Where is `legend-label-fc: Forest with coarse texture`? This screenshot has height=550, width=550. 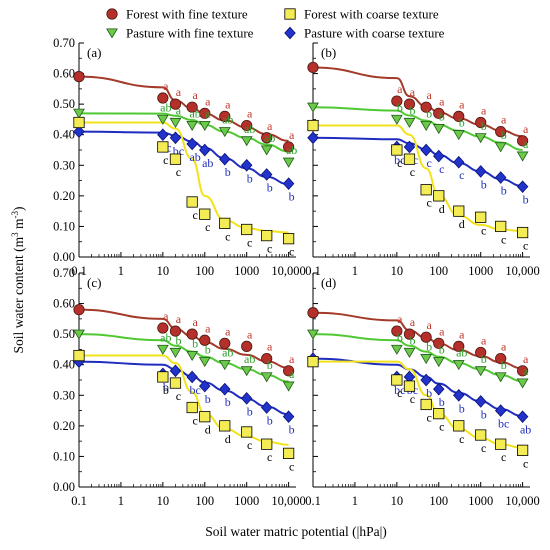 legend-label-fc: Forest with coarse texture is located at coordinates (371, 14).